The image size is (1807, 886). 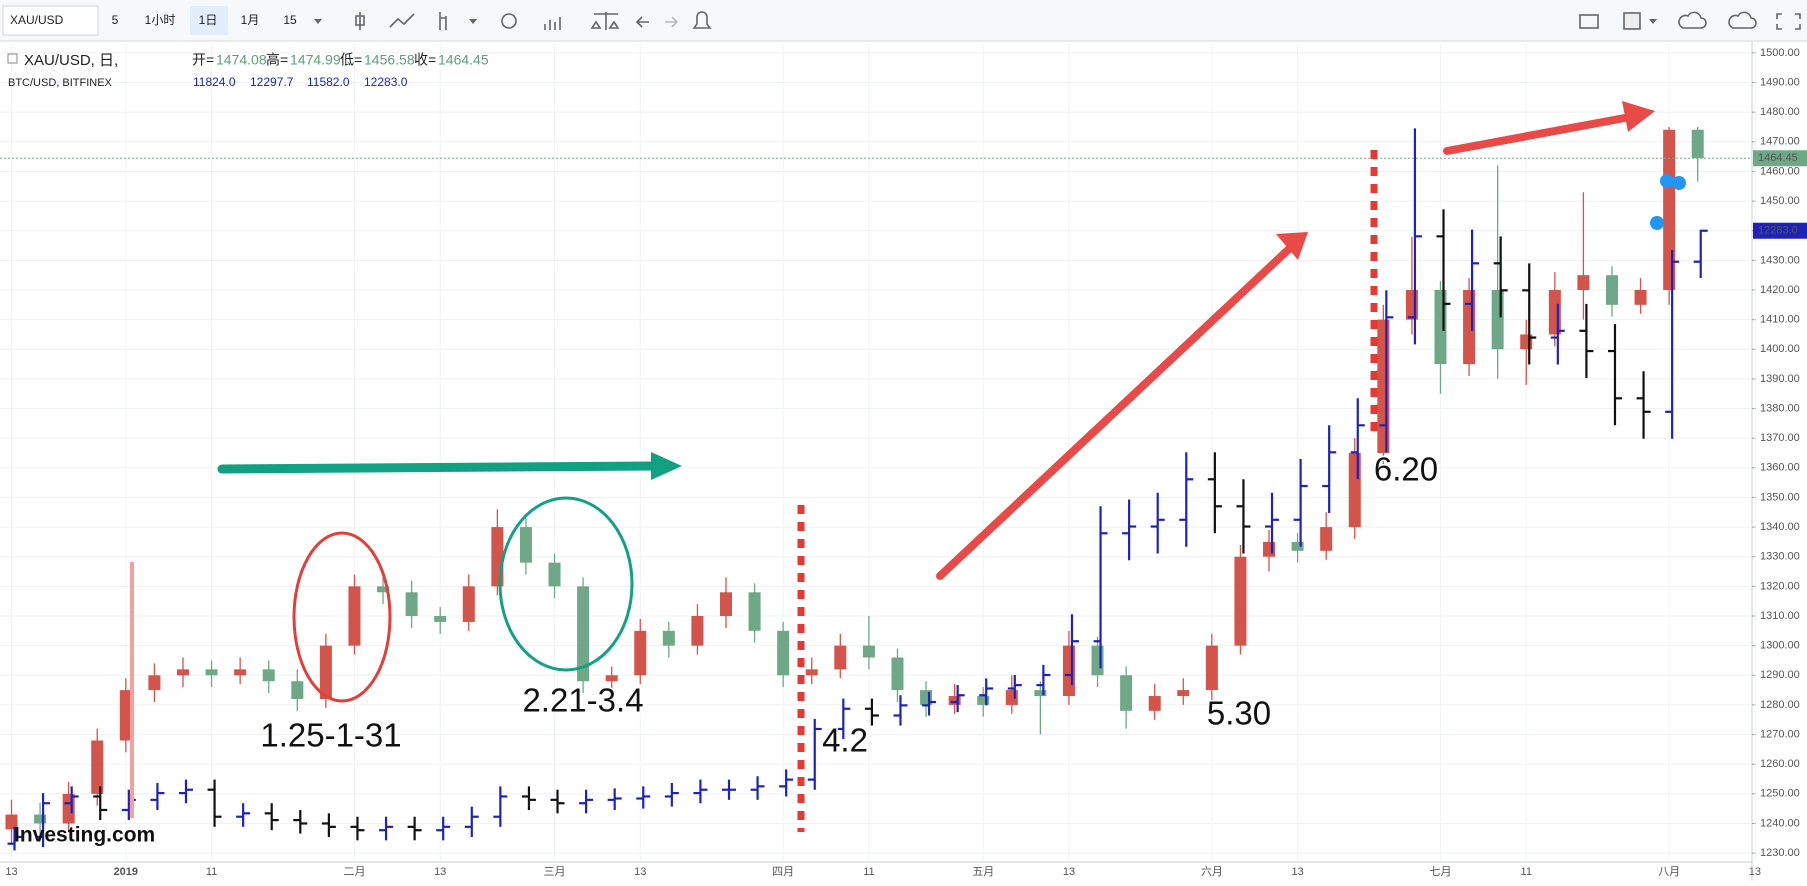 What do you see at coordinates (672, 22) in the screenshot?
I see `redo-icon` at bounding box center [672, 22].